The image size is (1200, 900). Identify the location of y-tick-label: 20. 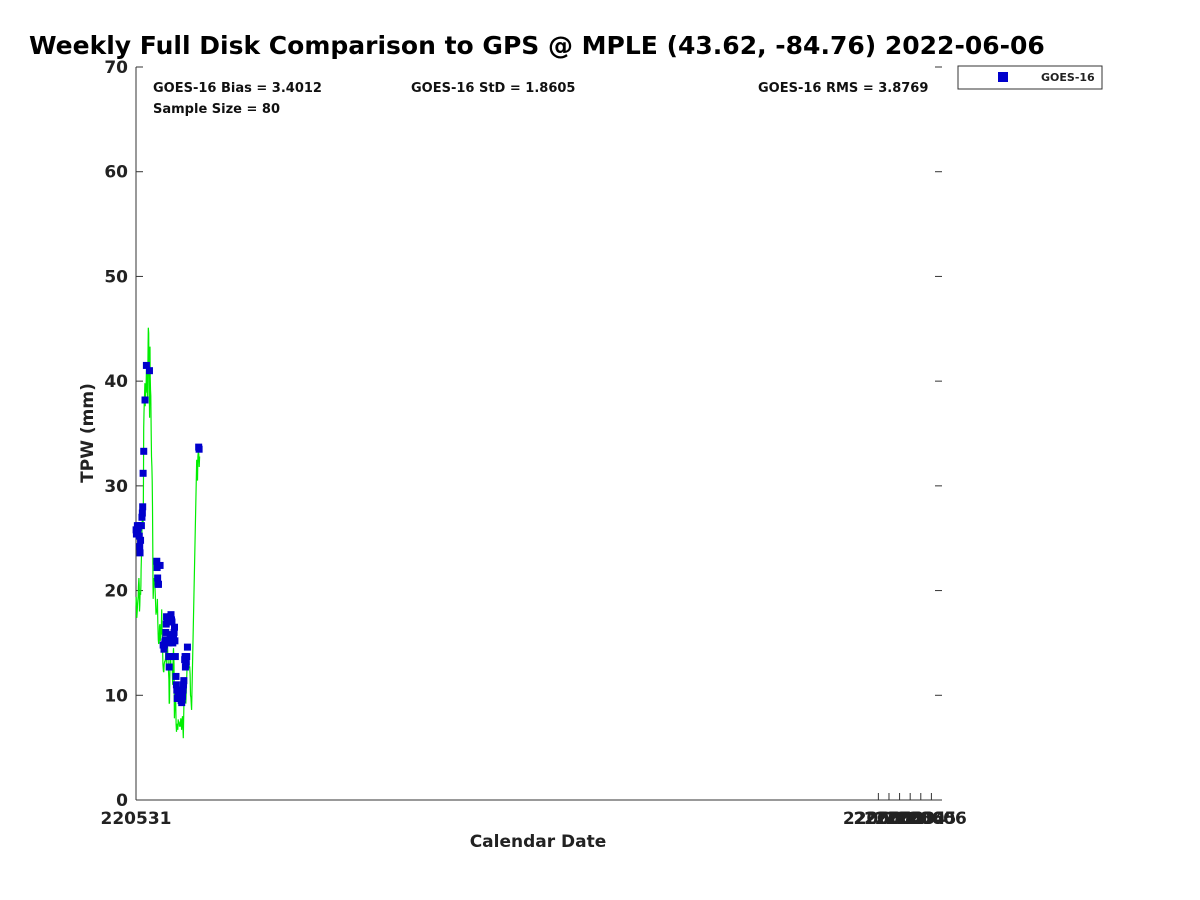
(116, 592).